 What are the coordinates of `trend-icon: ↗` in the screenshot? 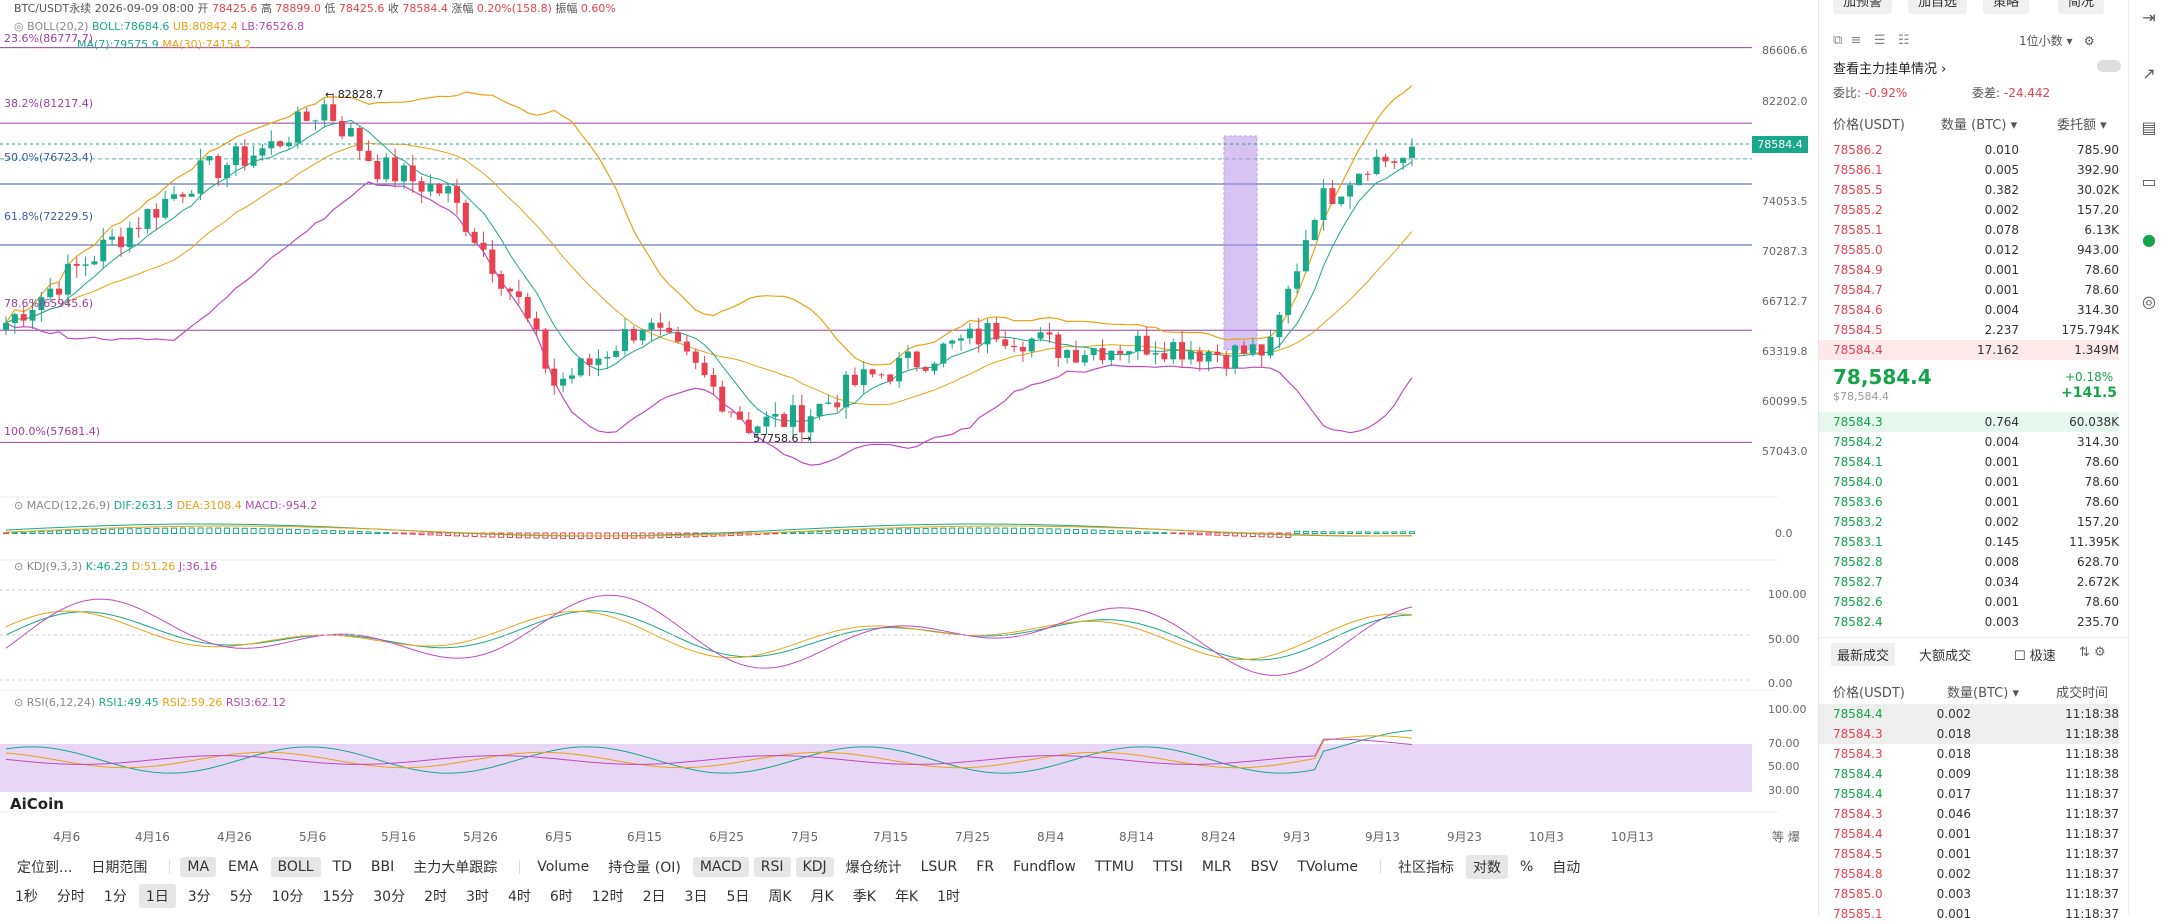 It's located at (2149, 73).